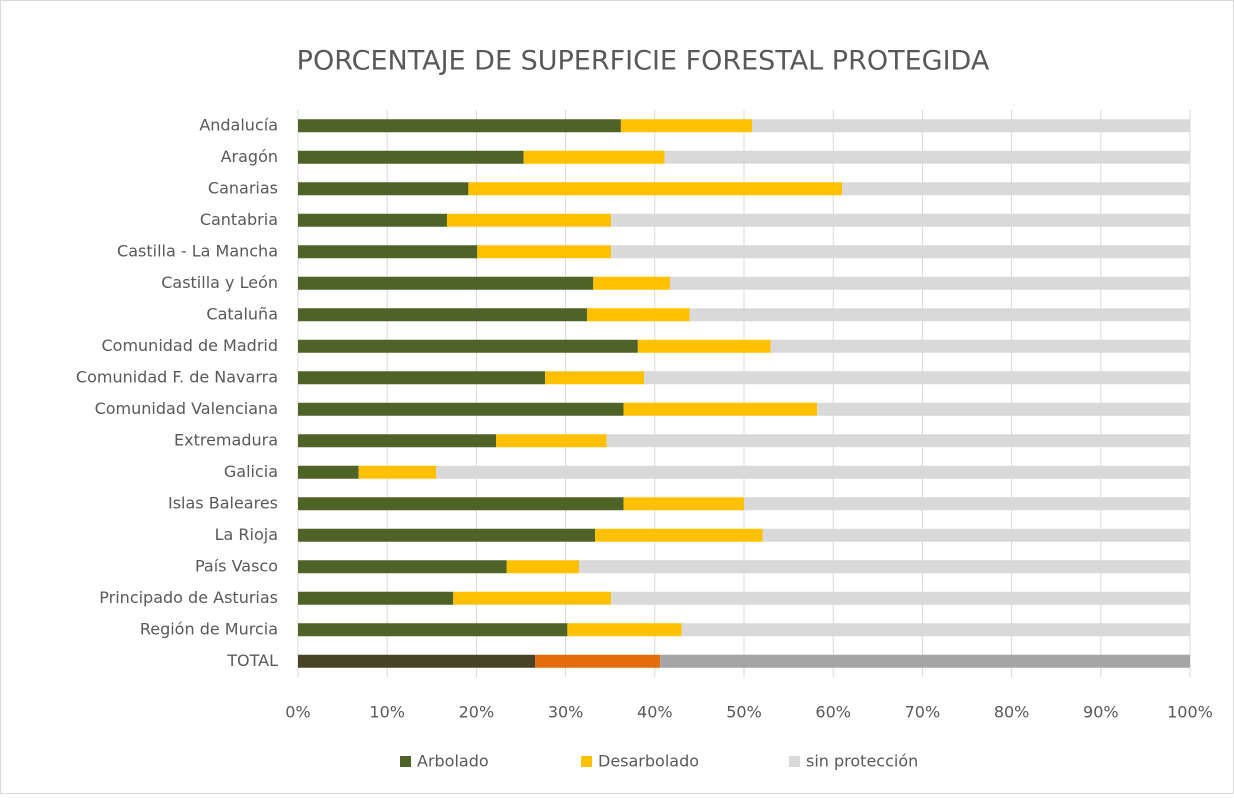  What do you see at coordinates (188, 597) in the screenshot?
I see `y-tick-label: Principado de Asturias` at bounding box center [188, 597].